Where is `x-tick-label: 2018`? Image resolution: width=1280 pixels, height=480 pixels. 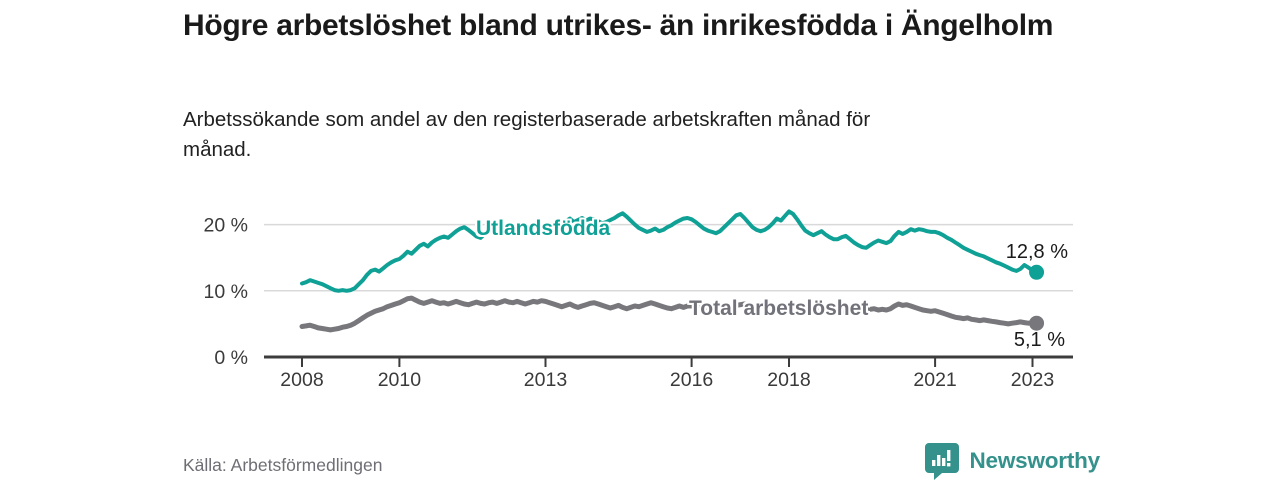 x-tick-label: 2018 is located at coordinates (788, 380).